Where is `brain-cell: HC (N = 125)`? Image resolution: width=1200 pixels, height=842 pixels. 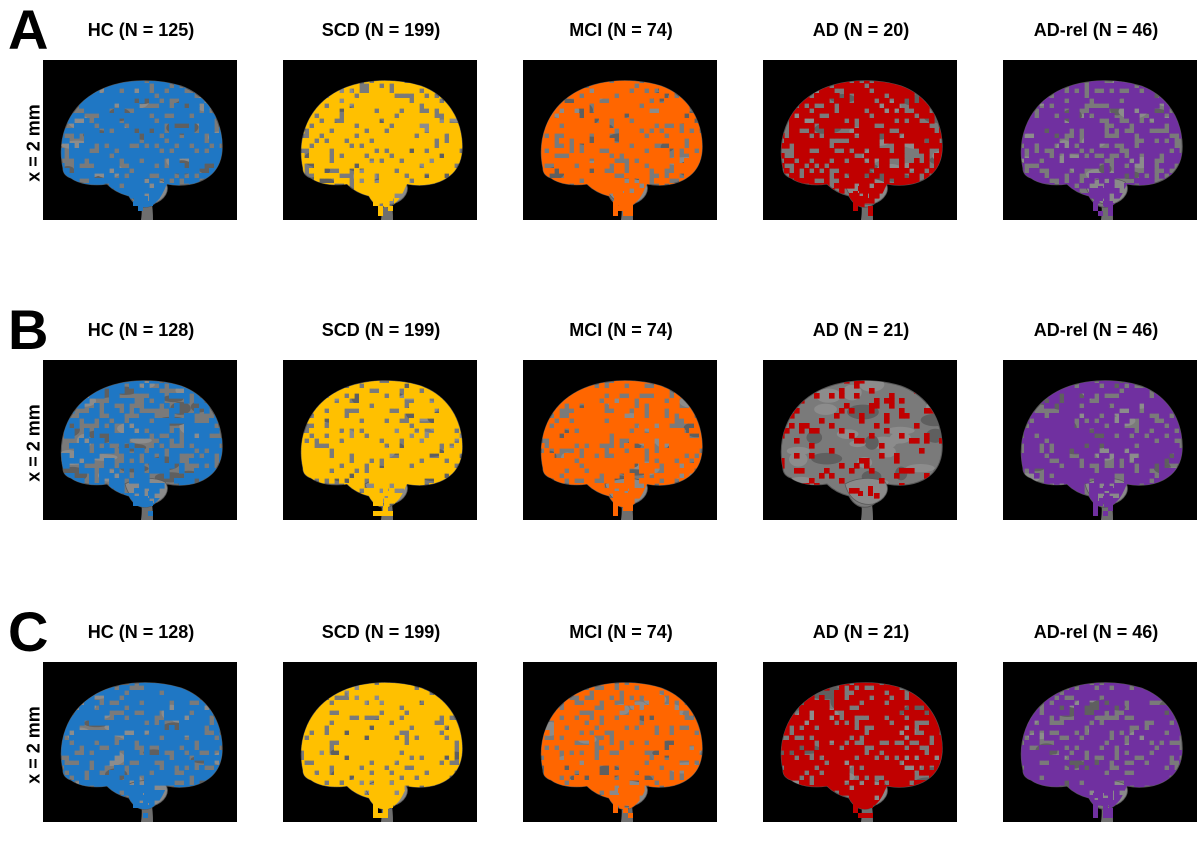
brain-cell: HC (N = 125) is located at coordinates (141, 115).